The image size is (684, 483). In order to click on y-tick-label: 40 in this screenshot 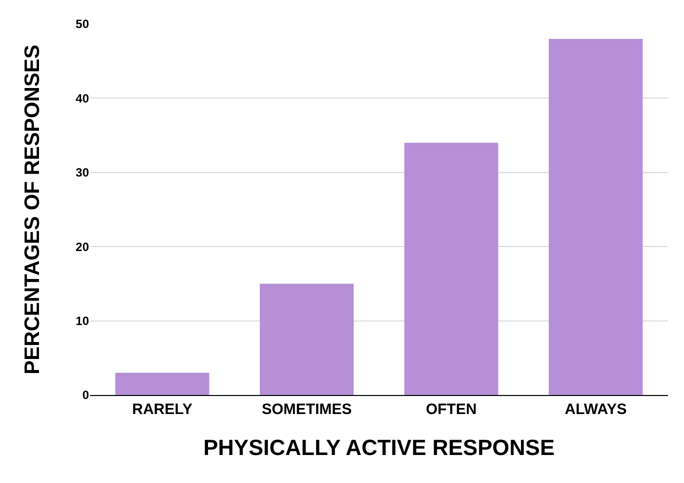, I will do `click(83, 98)`.